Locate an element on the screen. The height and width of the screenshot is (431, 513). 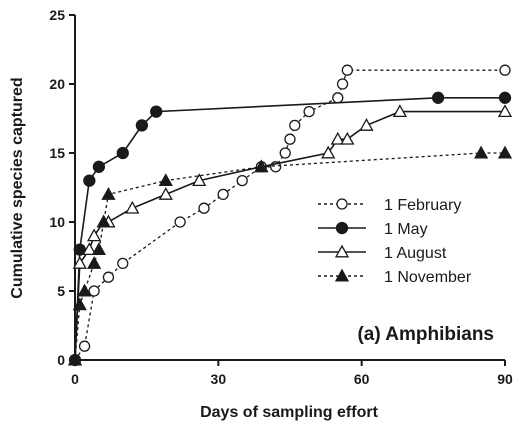
legend-label: 1 November is located at coordinates (428, 277).